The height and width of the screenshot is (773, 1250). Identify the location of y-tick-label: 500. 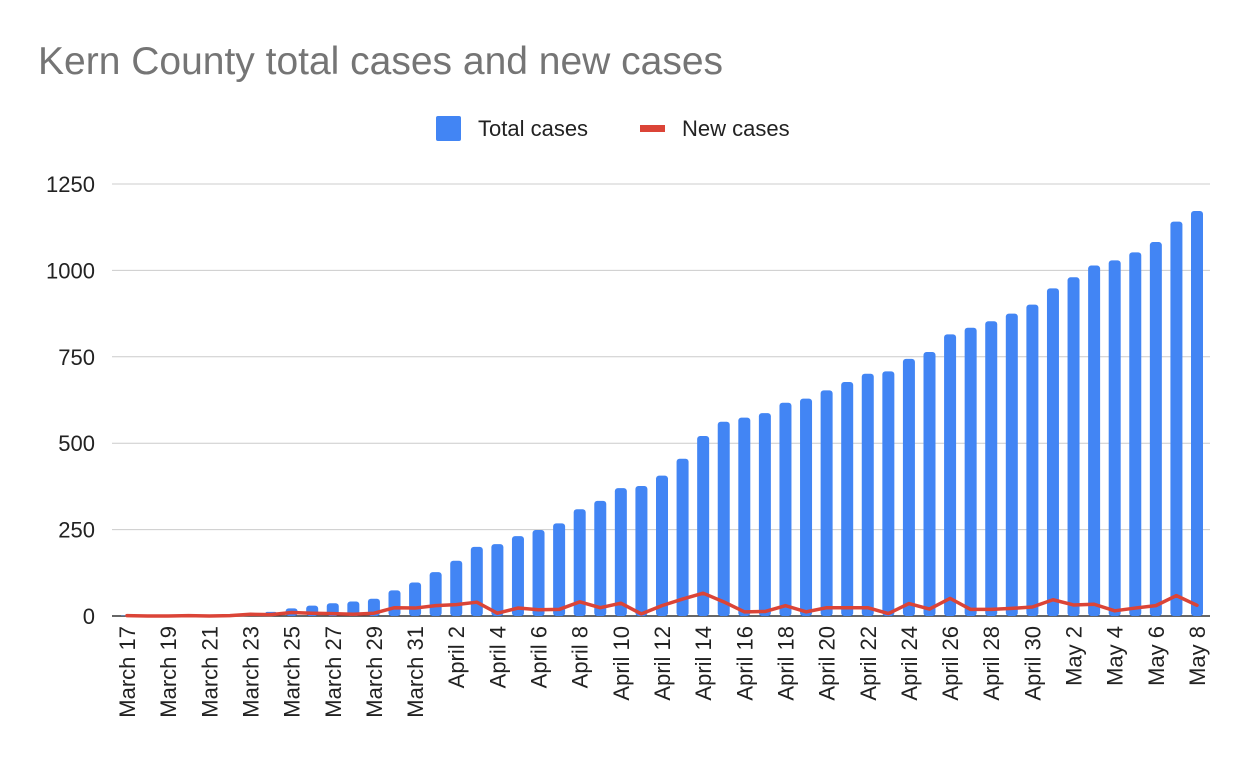
(76, 443).